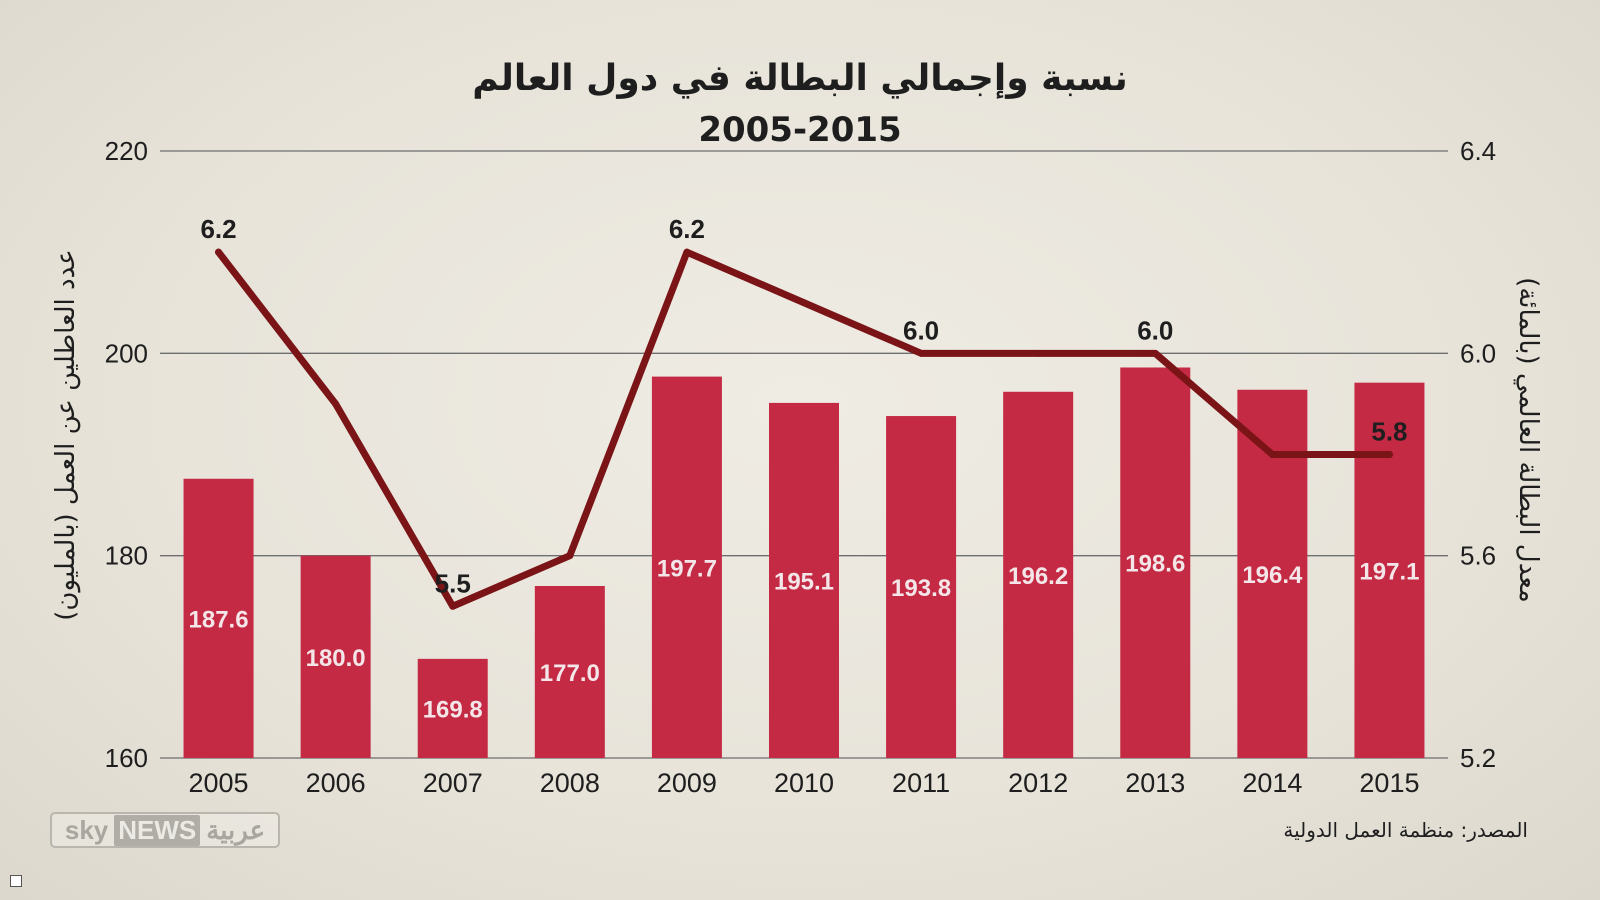 This screenshot has height=900, width=1600. I want to click on bar-value-label: 193.8, so click(921, 588).